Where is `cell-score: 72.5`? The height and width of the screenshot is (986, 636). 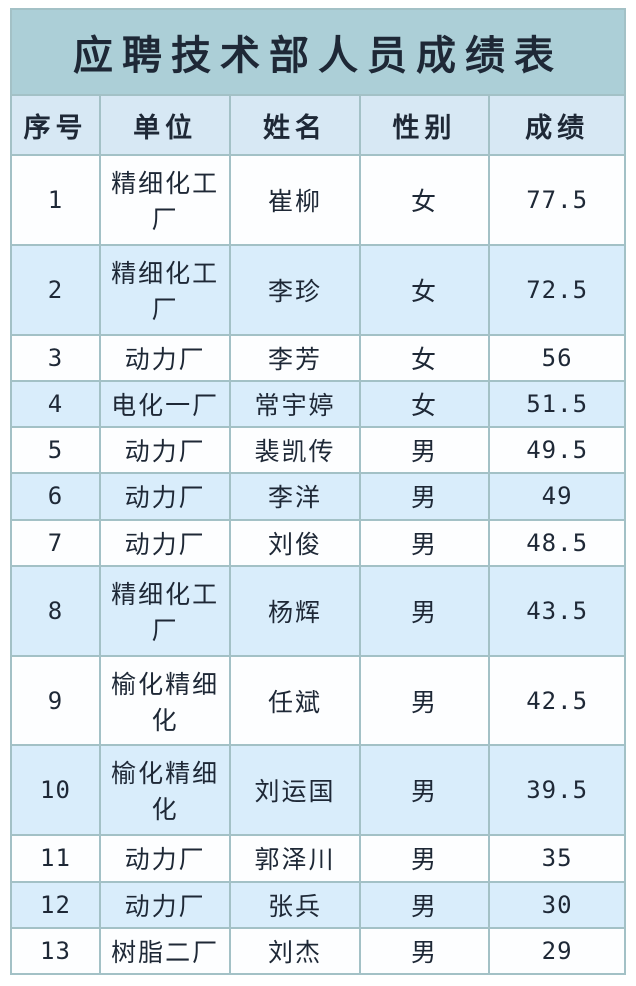
cell-score: 72.5 is located at coordinates (557, 289).